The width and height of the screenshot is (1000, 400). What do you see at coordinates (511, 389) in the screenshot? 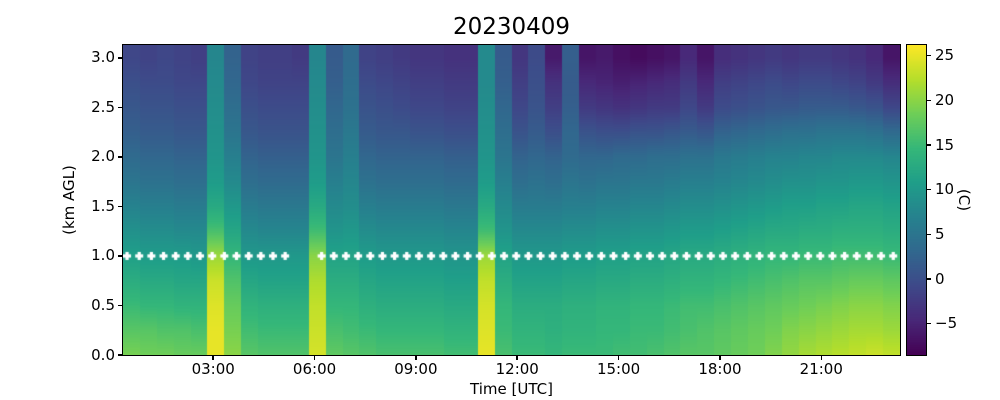
I see `x-axis-label: Time [UTC]` at bounding box center [511, 389].